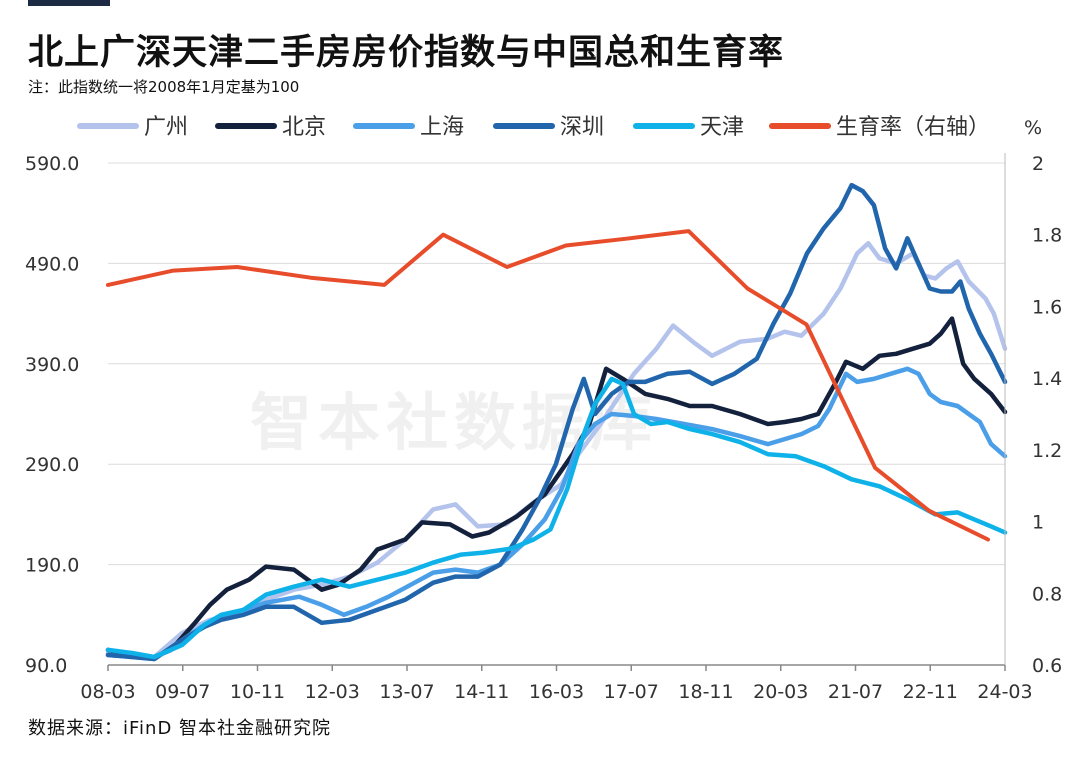 This screenshot has height=760, width=1080. What do you see at coordinates (631, 692) in the screenshot?
I see `x-tick-label: 17-07` at bounding box center [631, 692].